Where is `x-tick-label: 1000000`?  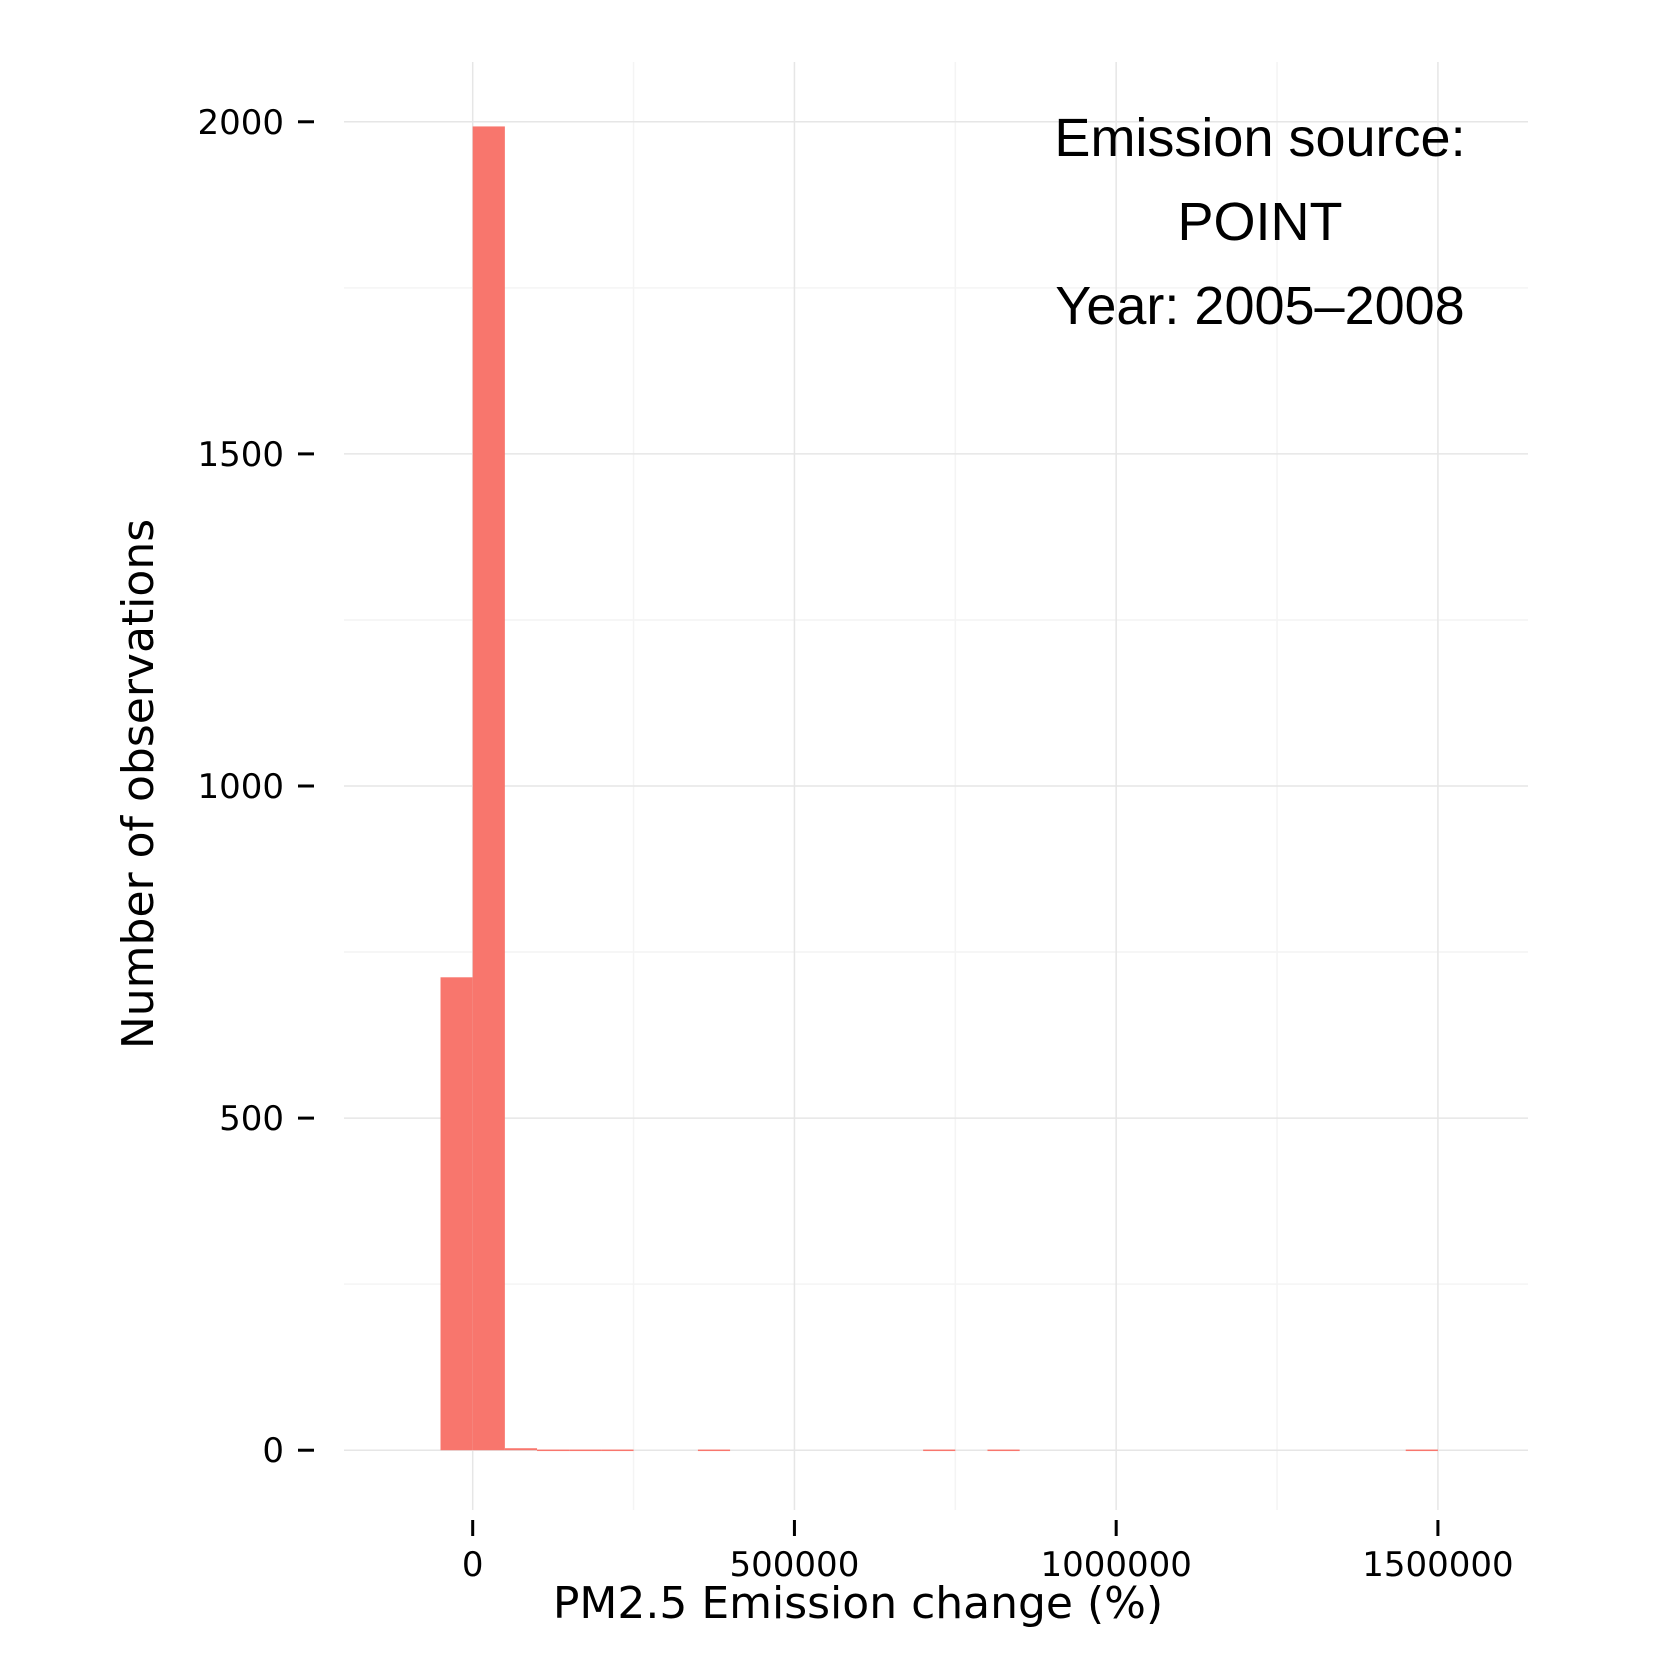 x-tick-label: 1000000 is located at coordinates (1115, 1565).